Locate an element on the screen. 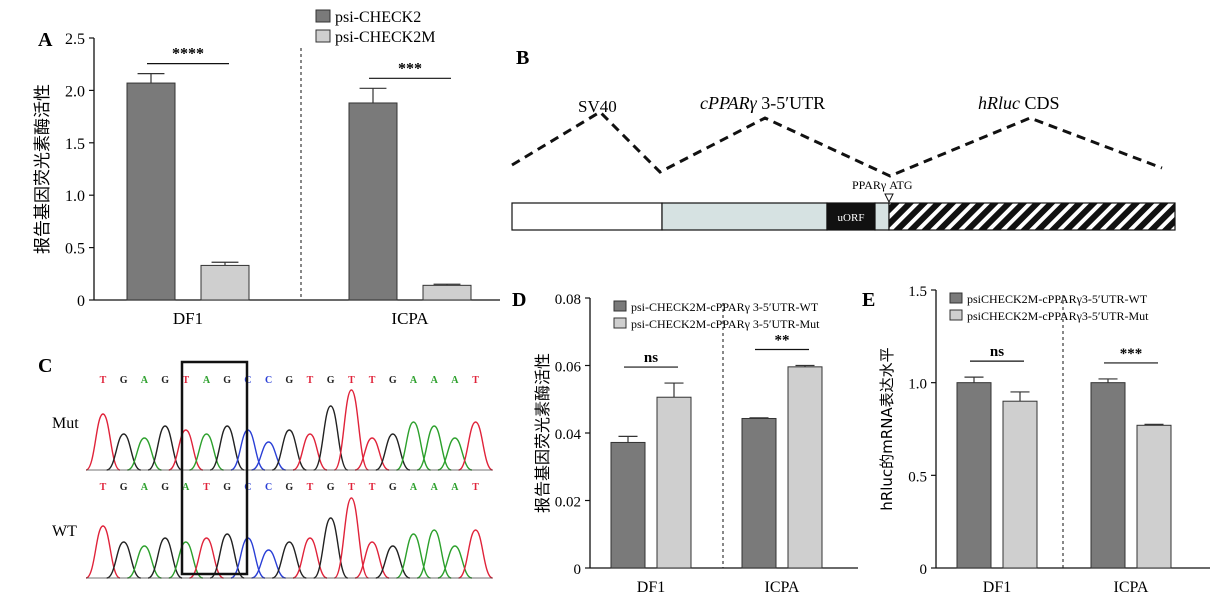  panel-a-y-tick-label: 1.5 is located at coordinates (75, 144).